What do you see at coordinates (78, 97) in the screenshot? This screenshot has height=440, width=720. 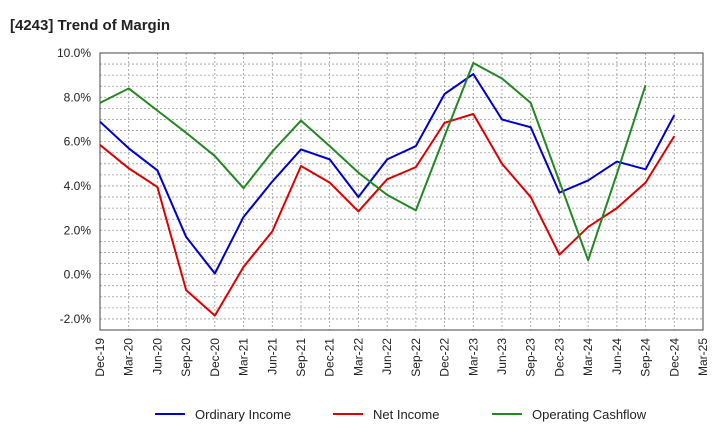 I see `y-tick-label: 8.0%` at bounding box center [78, 97].